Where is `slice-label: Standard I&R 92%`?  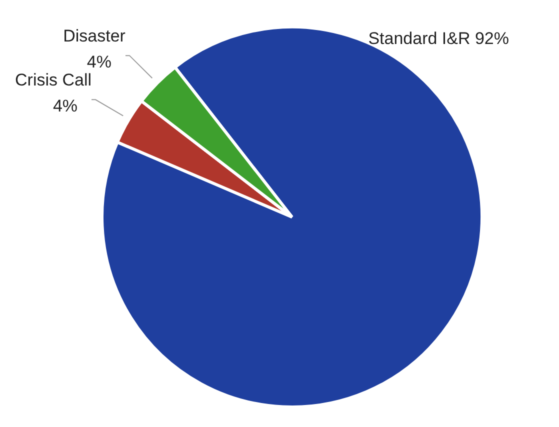 slice-label: Standard I&R 92% is located at coordinates (439, 38).